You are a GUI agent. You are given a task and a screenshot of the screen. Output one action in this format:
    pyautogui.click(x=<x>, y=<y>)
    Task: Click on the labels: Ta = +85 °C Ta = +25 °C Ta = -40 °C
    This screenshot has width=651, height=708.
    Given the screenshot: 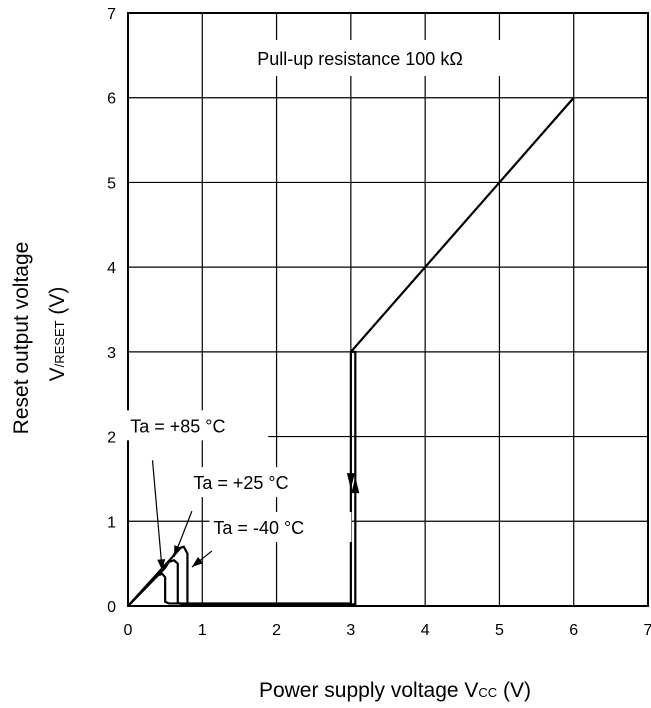 What is the action you would take?
    pyautogui.click(x=239, y=490)
    